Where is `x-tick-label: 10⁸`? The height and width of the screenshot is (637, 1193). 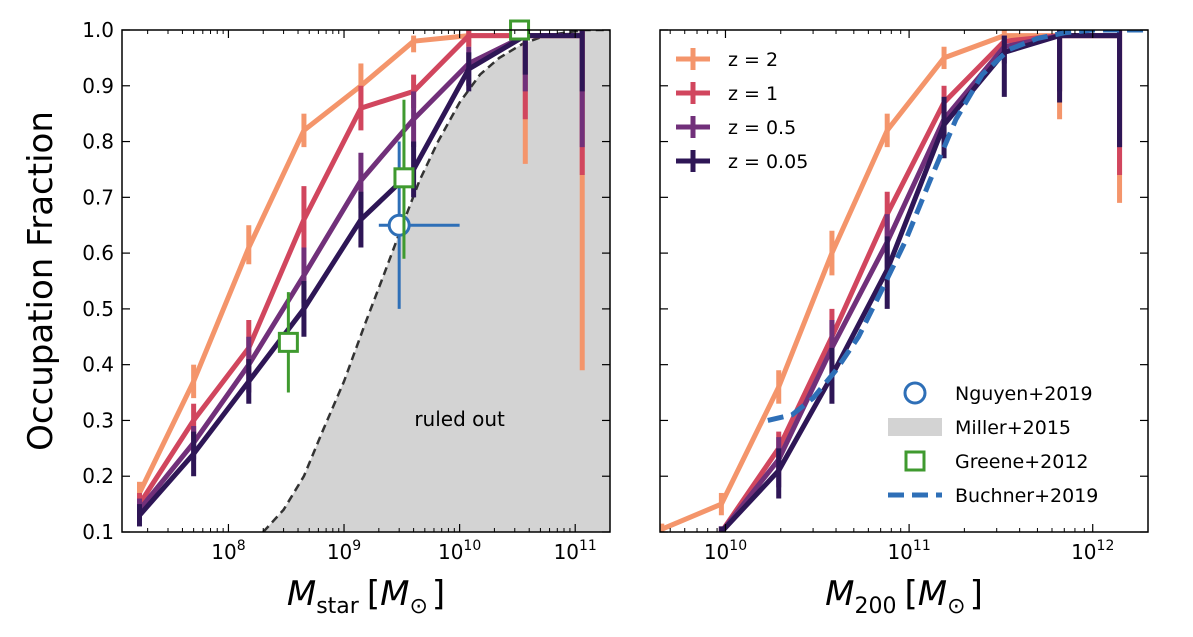 x-tick-label: 10⁸ is located at coordinates (228, 551).